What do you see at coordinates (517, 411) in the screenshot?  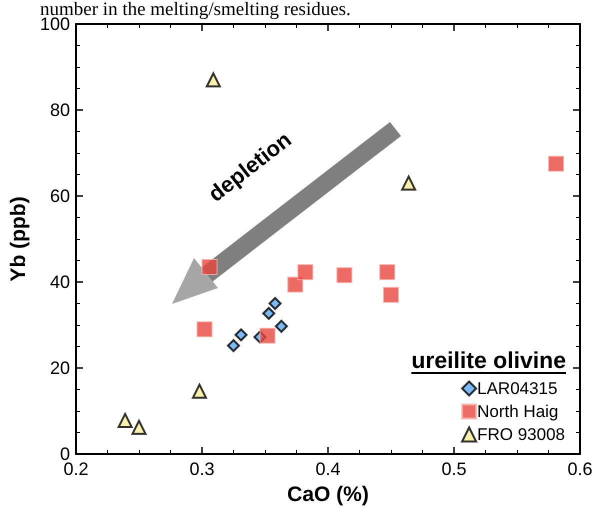 I see `legend-label: North Haig` at bounding box center [517, 411].